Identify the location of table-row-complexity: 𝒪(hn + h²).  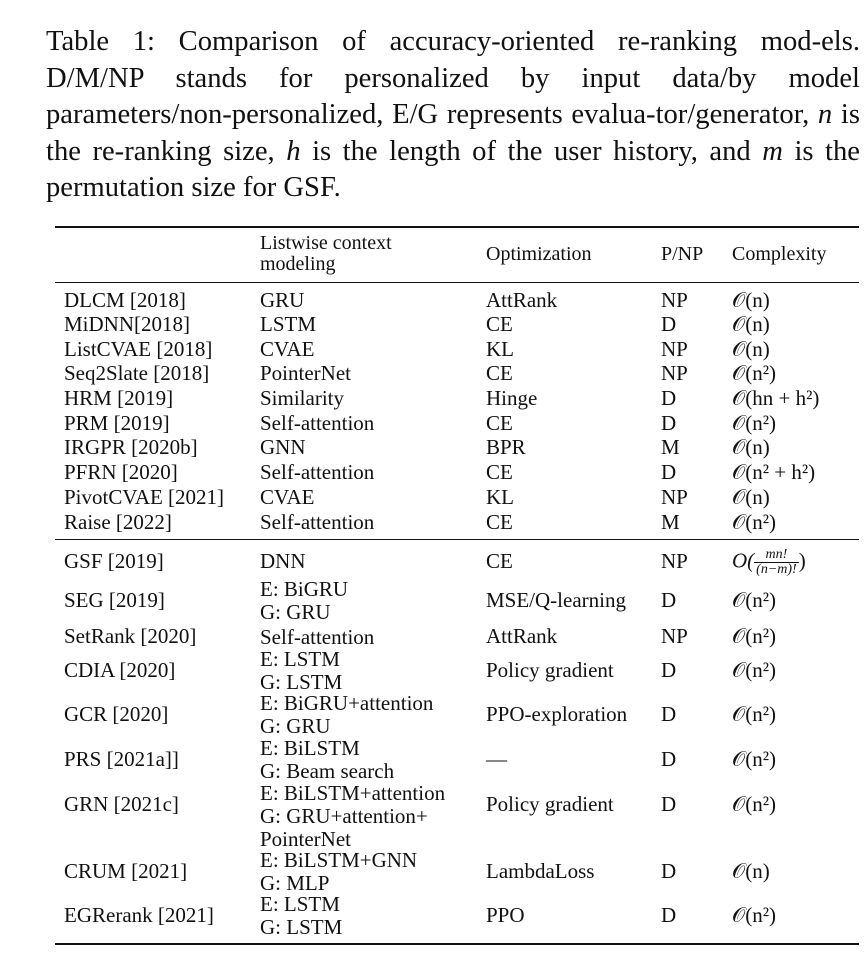
(775, 398).